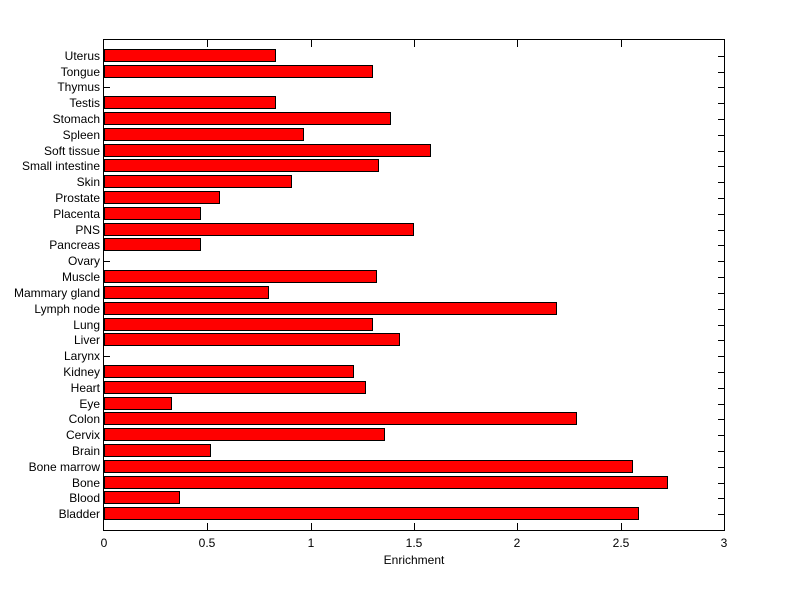 This screenshot has height=599, width=800. What do you see at coordinates (414, 560) in the screenshot?
I see `x-axis-title: Enrichment` at bounding box center [414, 560].